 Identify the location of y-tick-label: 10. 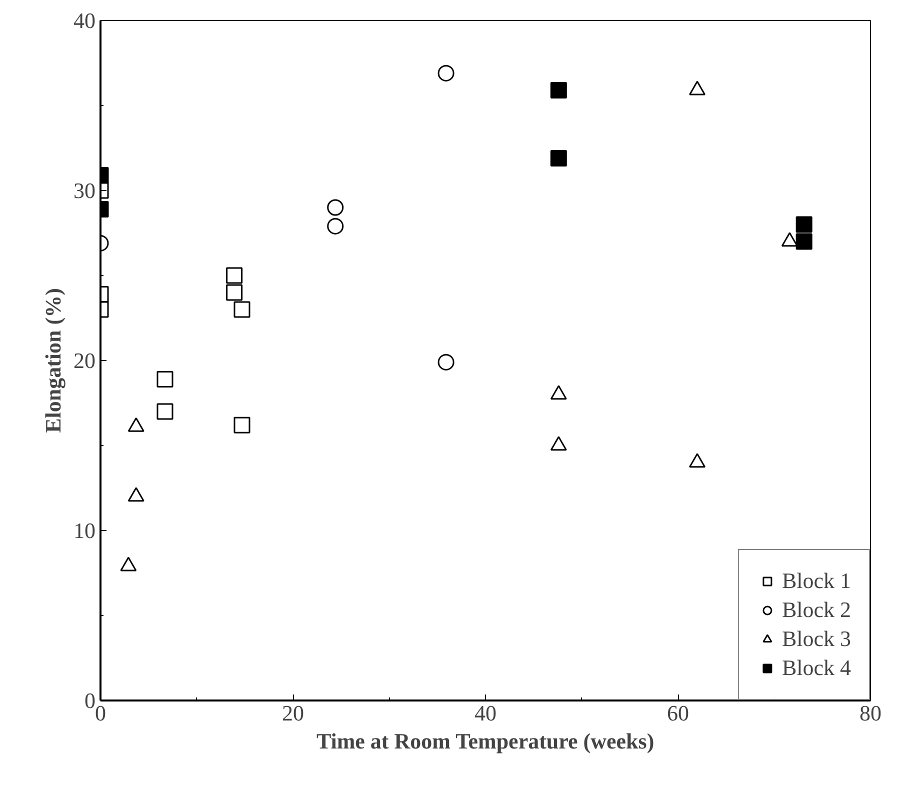
(85, 530).